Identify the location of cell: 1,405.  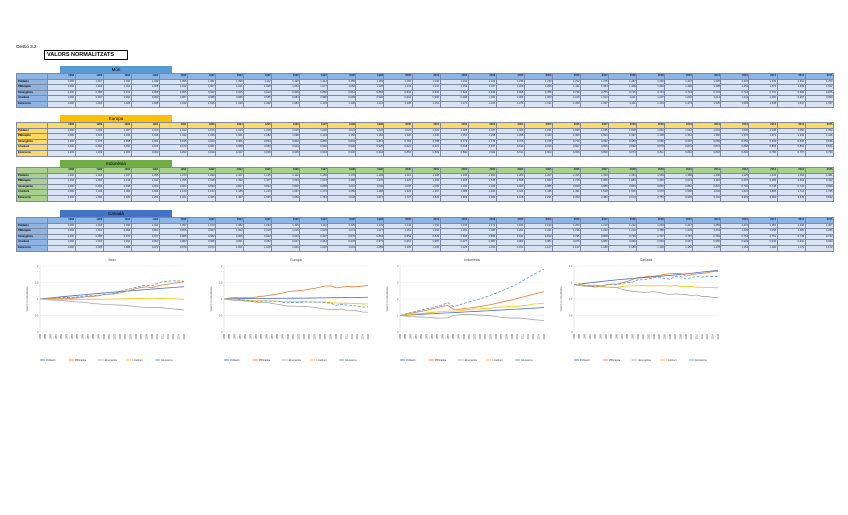
(201, 198).